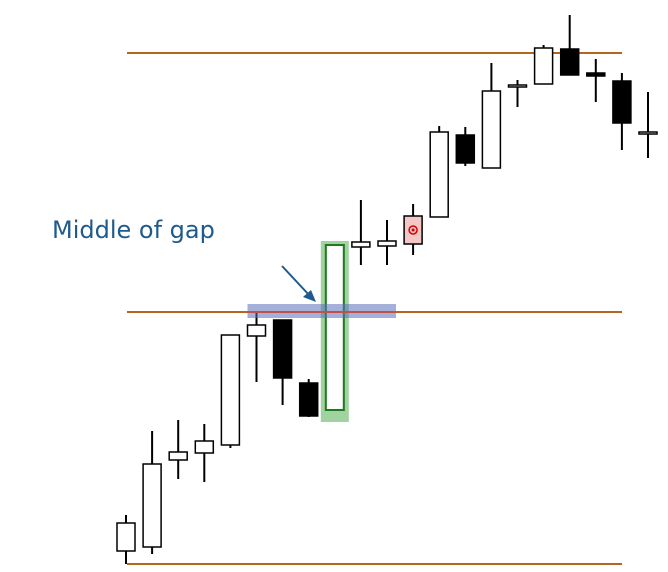  I want to click on annotation-middle-of-gap: Middle of gap, so click(133, 230).